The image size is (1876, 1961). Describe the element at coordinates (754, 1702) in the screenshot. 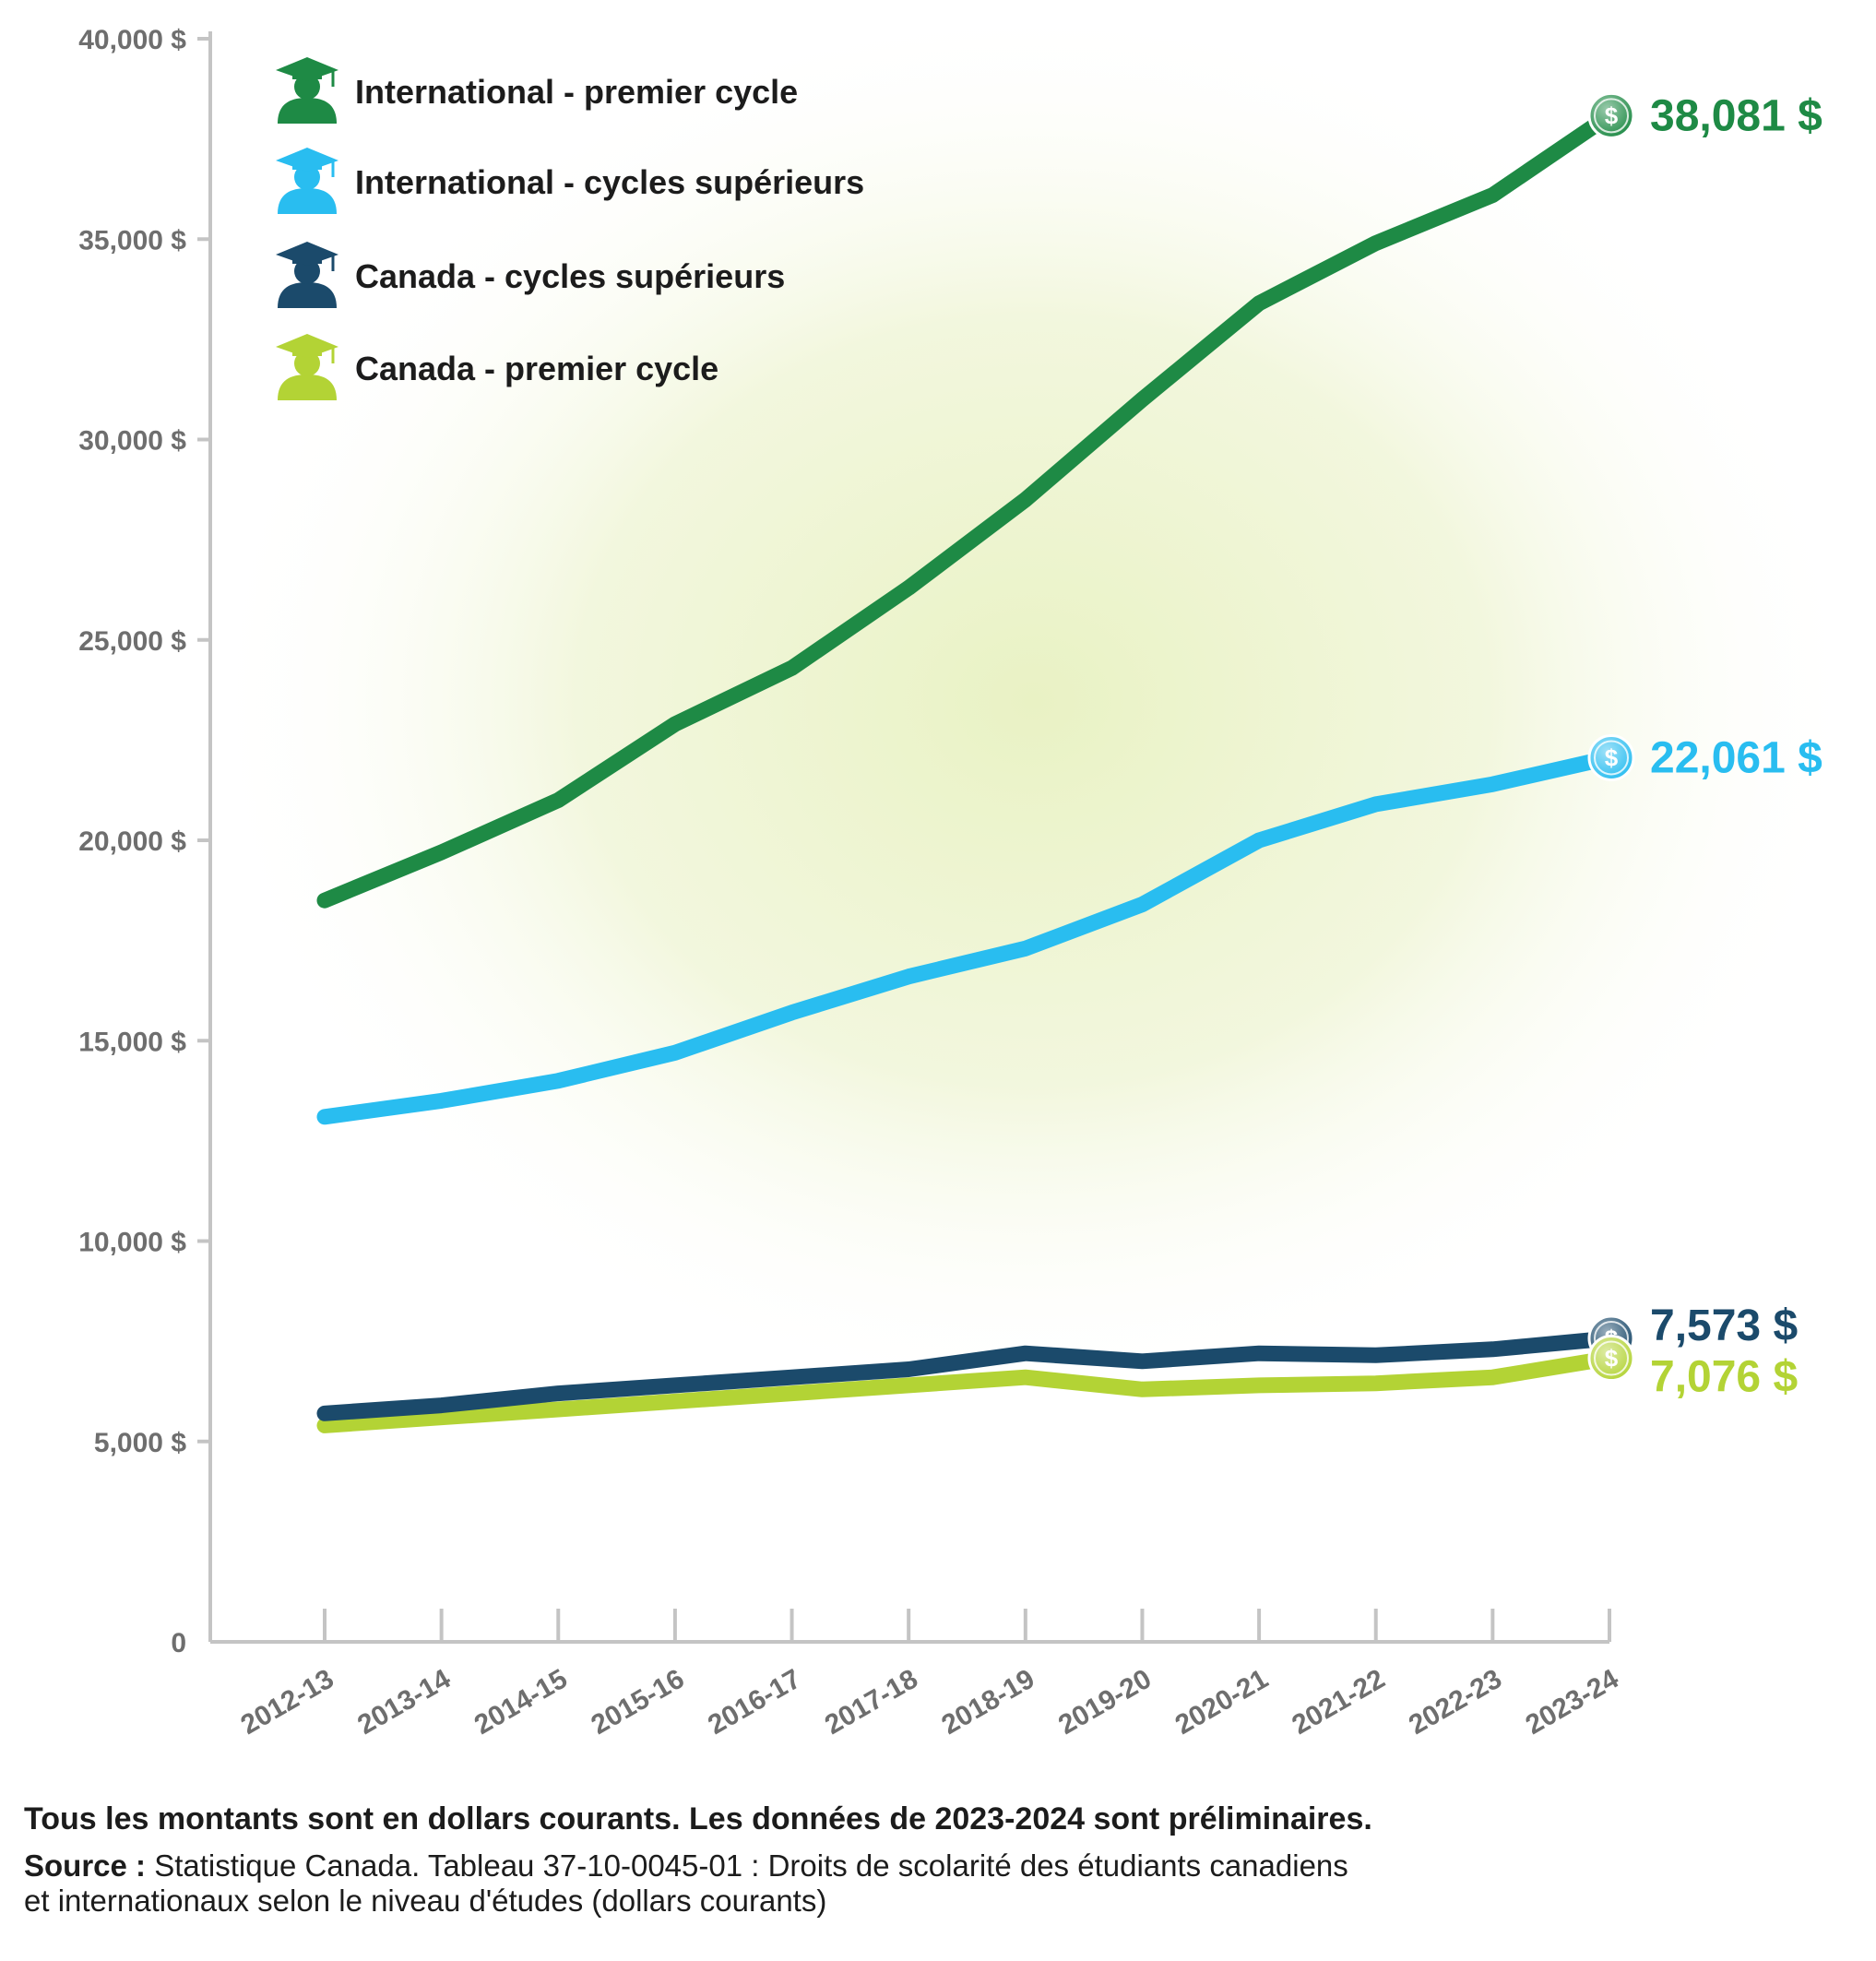

I see `x-tick-label: 2016-17` at that location.